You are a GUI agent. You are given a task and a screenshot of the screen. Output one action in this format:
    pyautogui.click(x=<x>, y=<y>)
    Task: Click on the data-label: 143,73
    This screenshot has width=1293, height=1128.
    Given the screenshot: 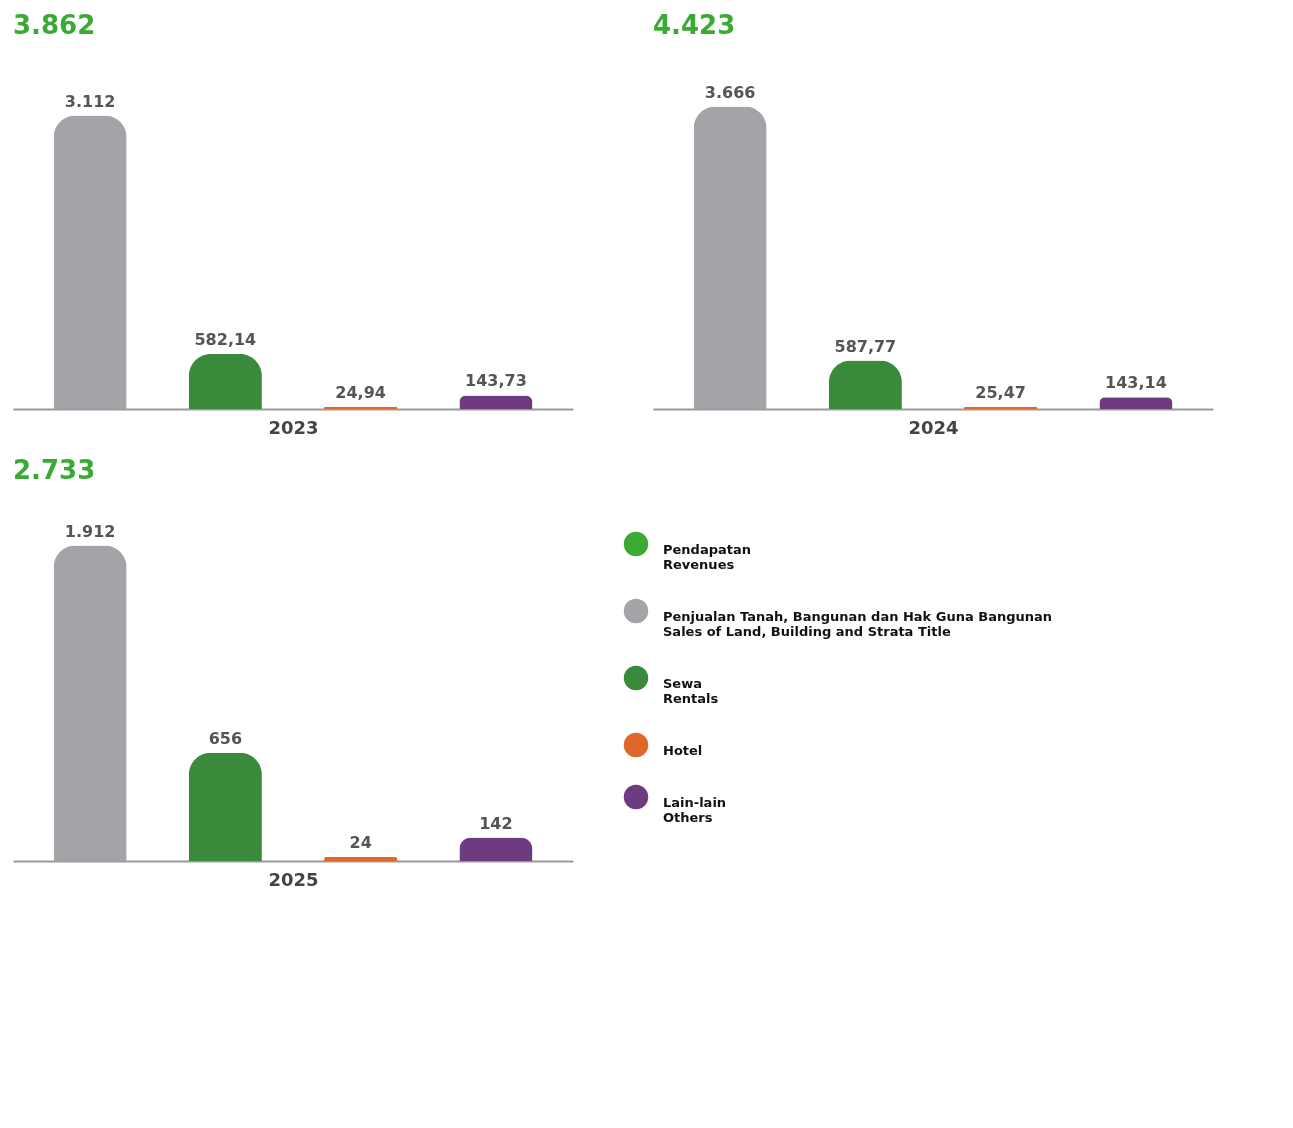 What is the action you would take?
    pyautogui.click(x=496, y=381)
    